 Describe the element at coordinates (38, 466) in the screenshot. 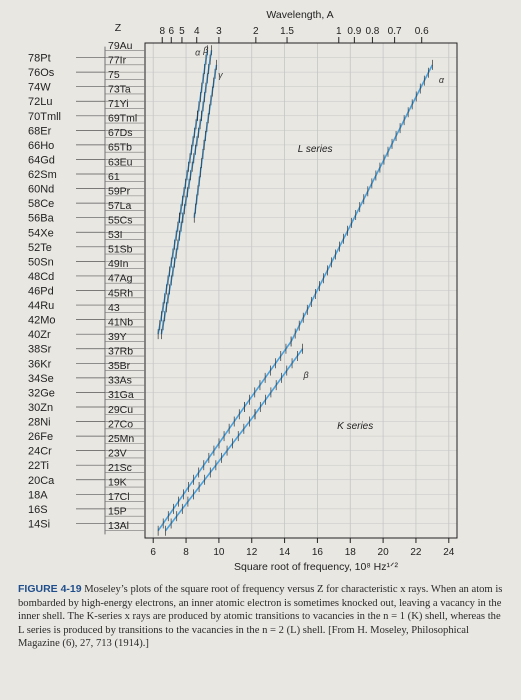

I see `element-label-even: 22Ti` at that location.